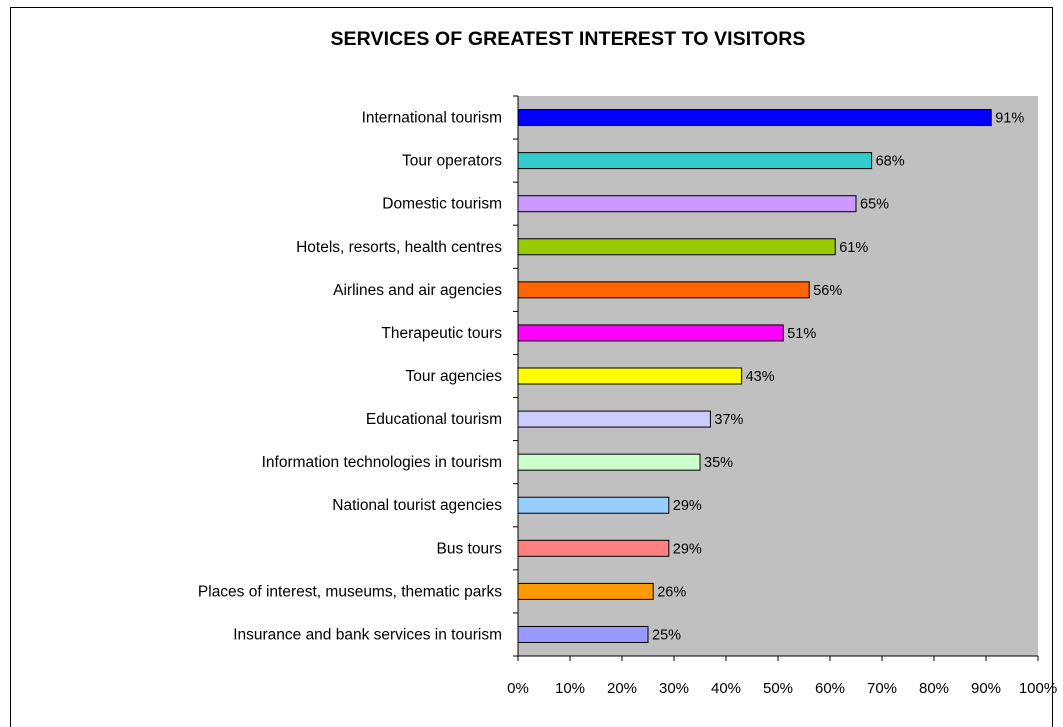 This screenshot has width=1063, height=727. I want to click on x-tick-label: 30%, so click(674, 688).